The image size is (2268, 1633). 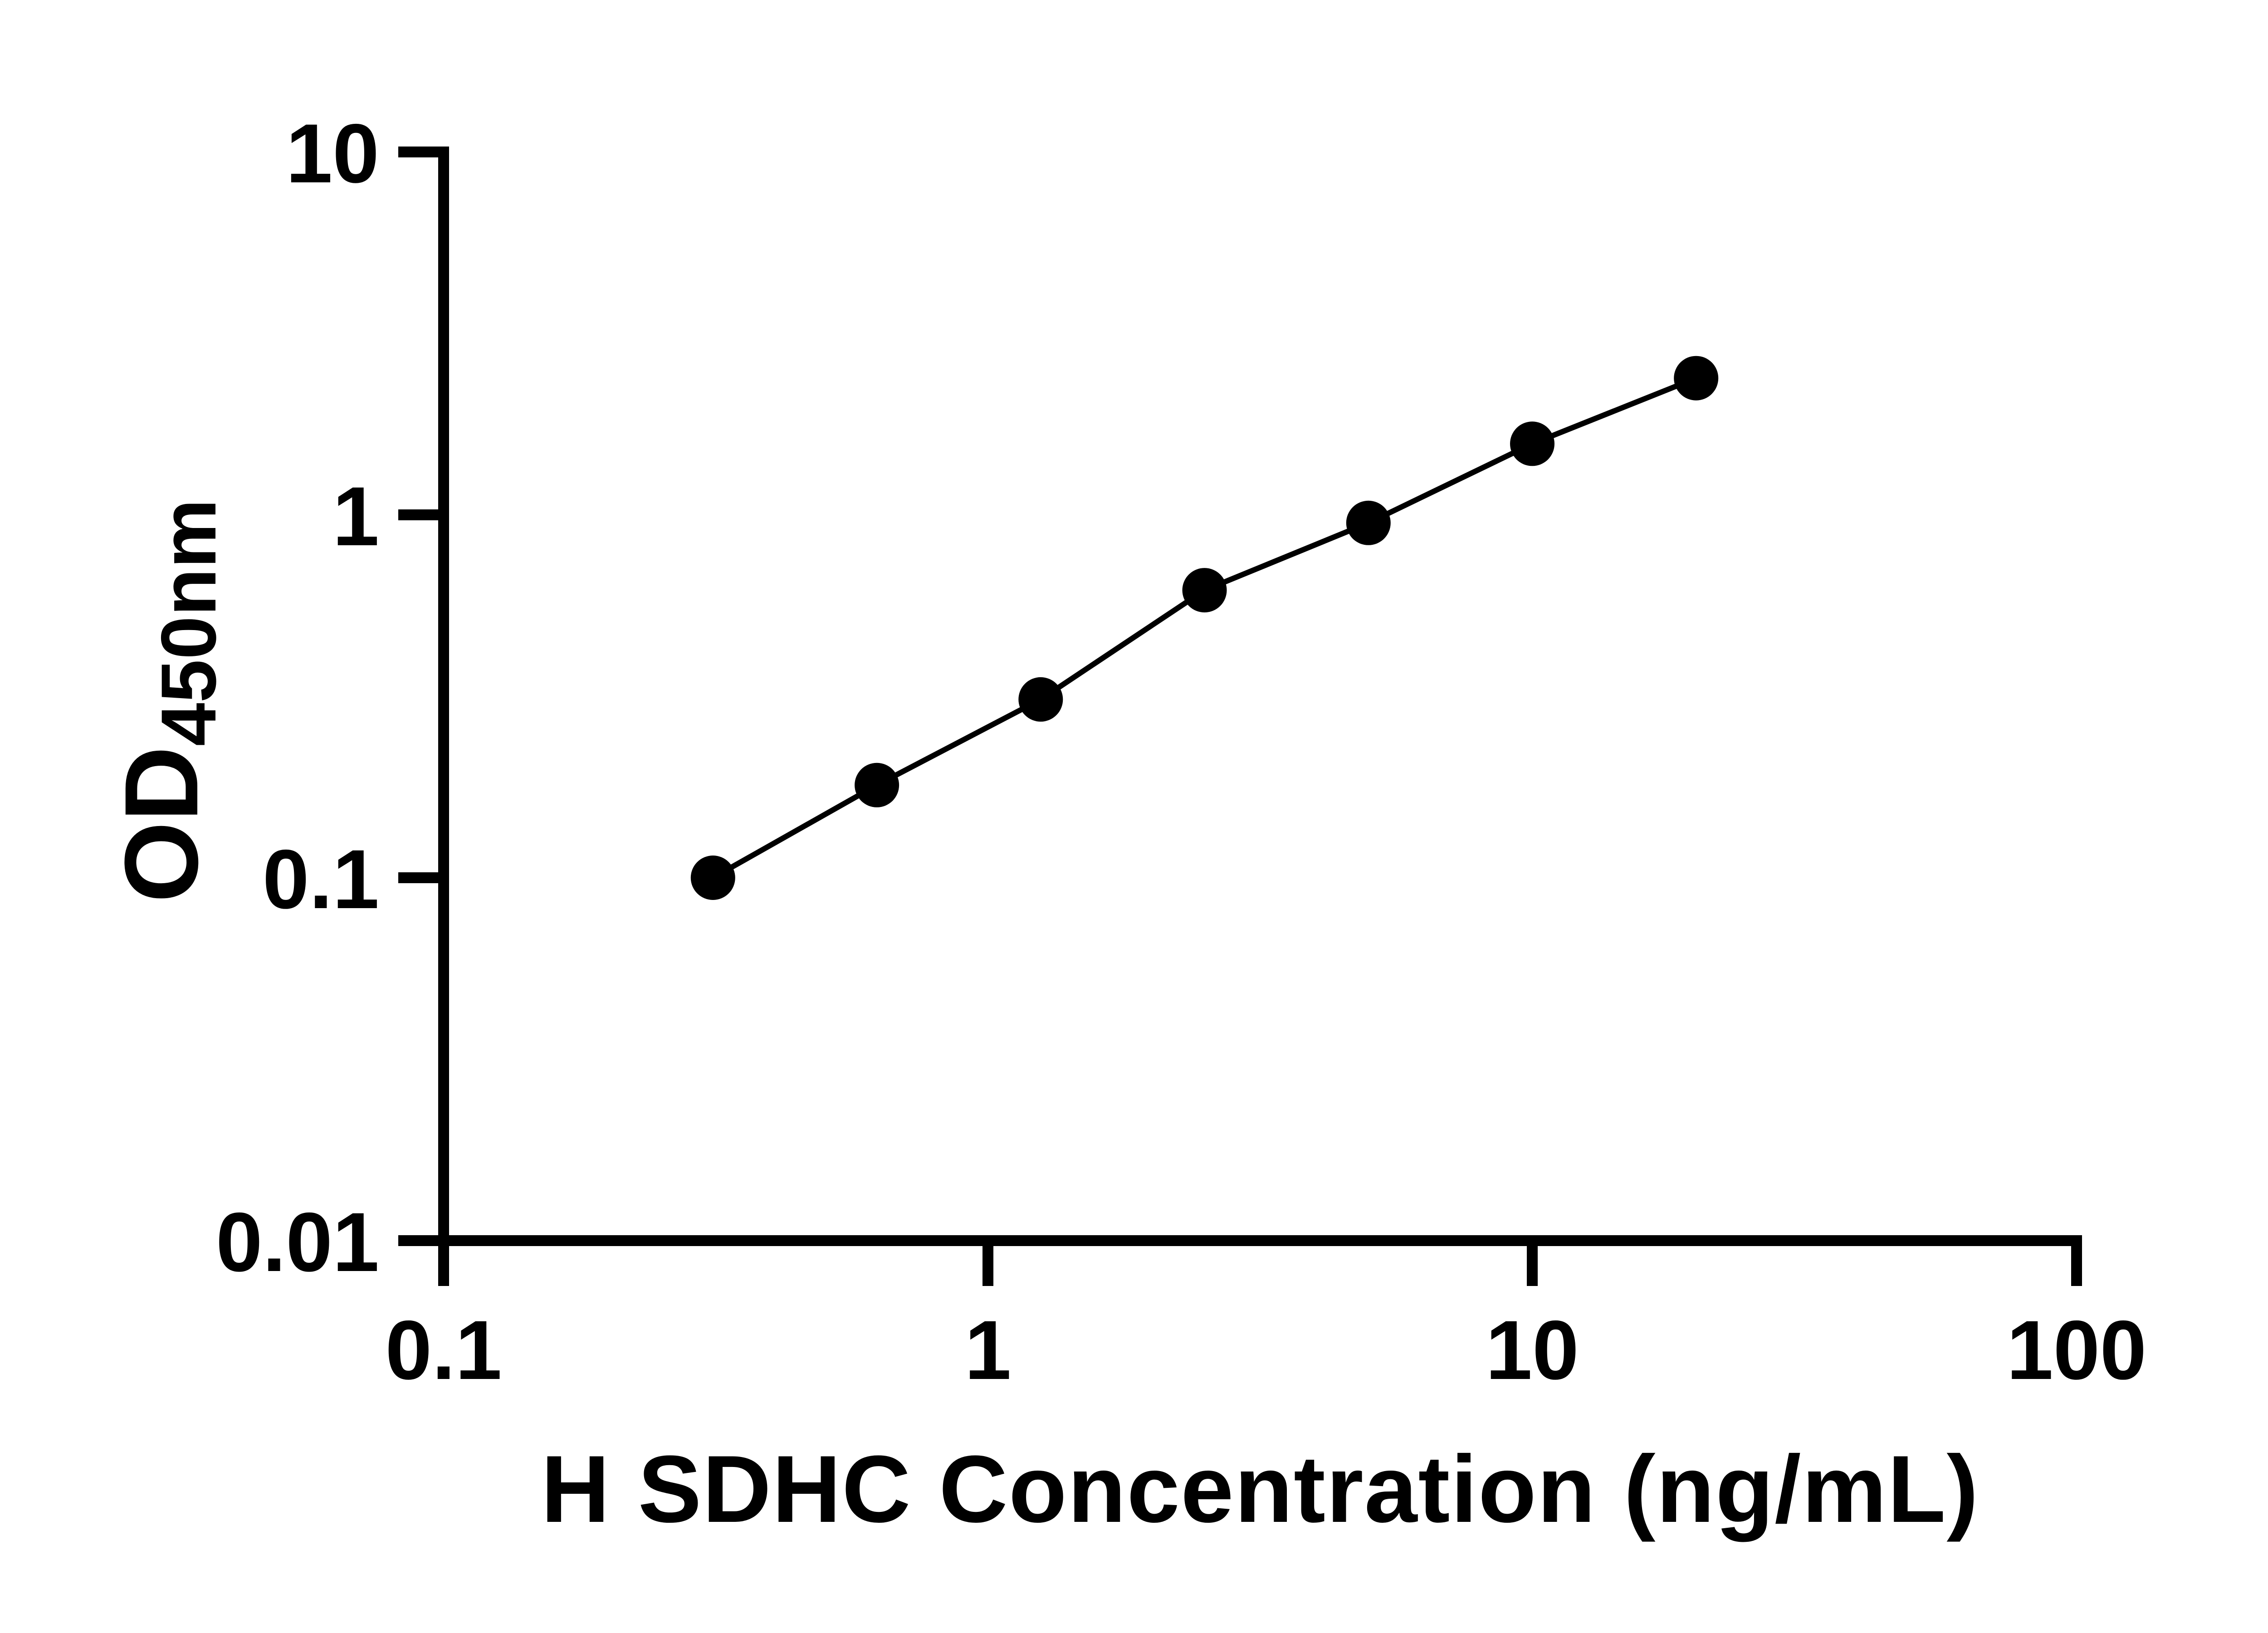 I want to click on x-tick-label: 0.1, so click(x=443, y=1350).